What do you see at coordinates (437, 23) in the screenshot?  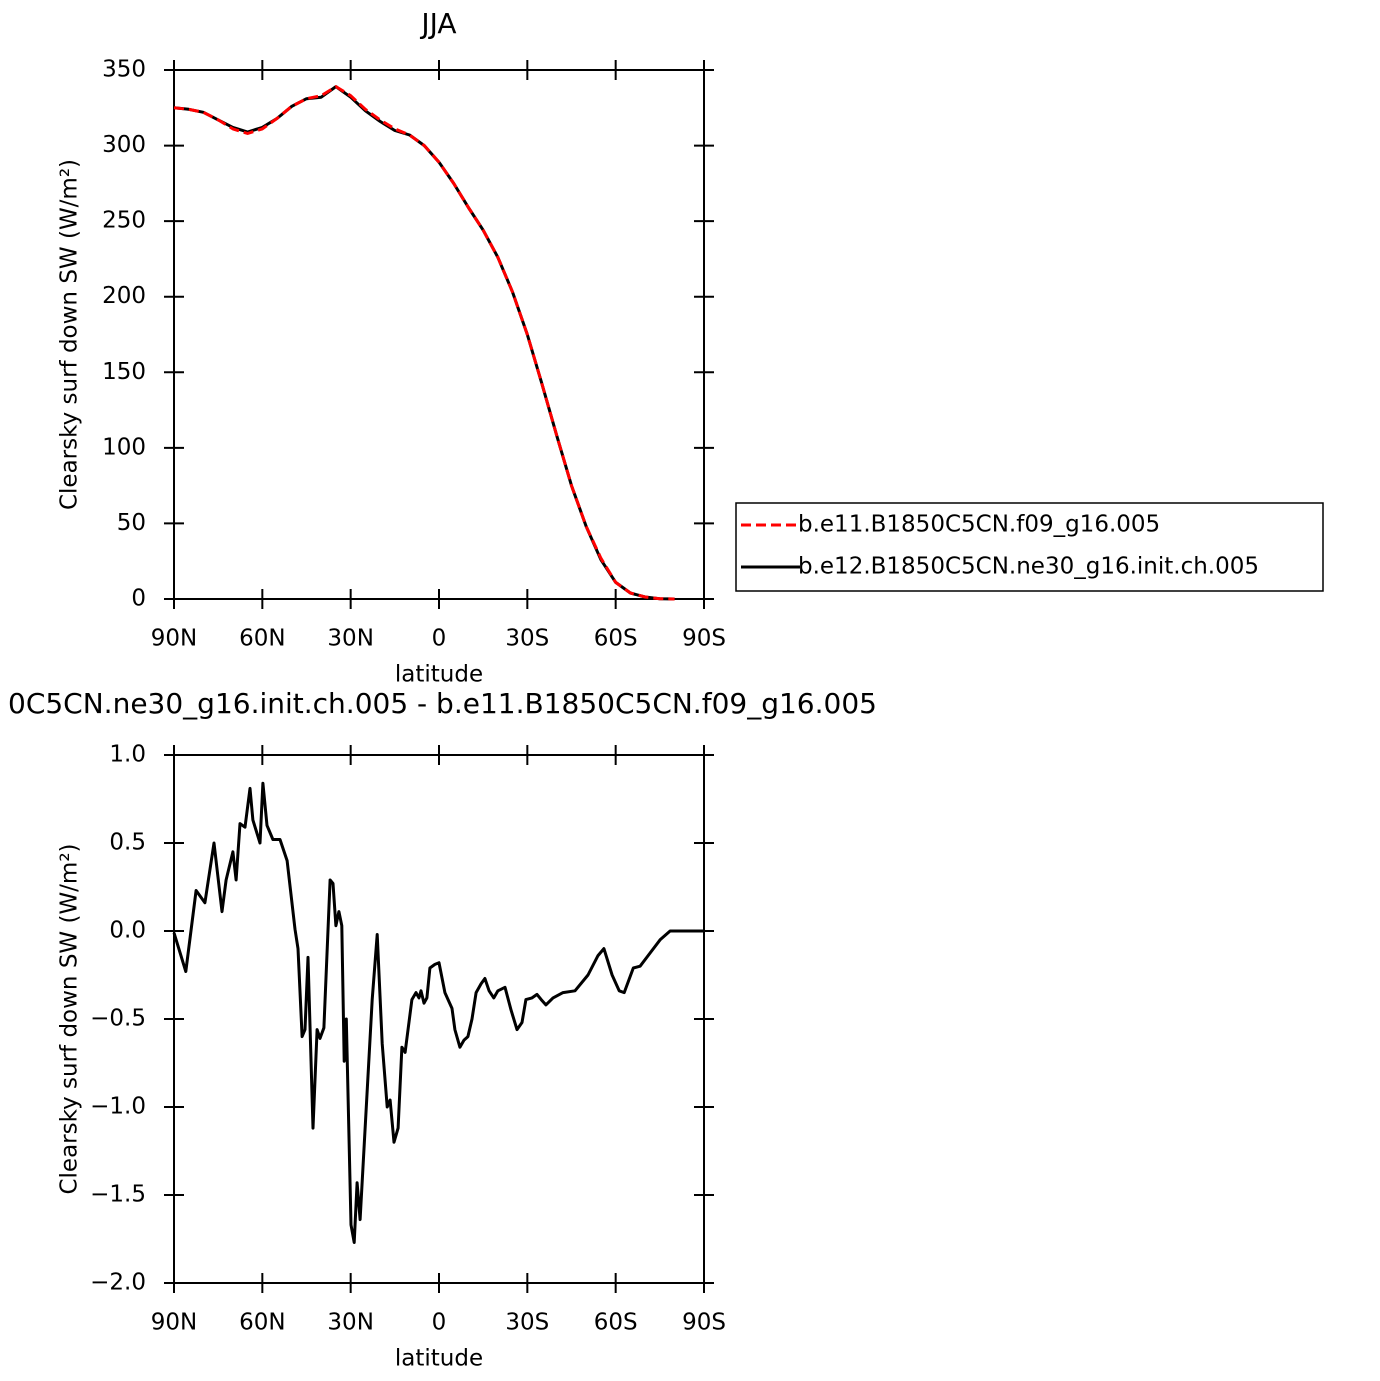 I see `chart-title: JJA` at bounding box center [437, 23].